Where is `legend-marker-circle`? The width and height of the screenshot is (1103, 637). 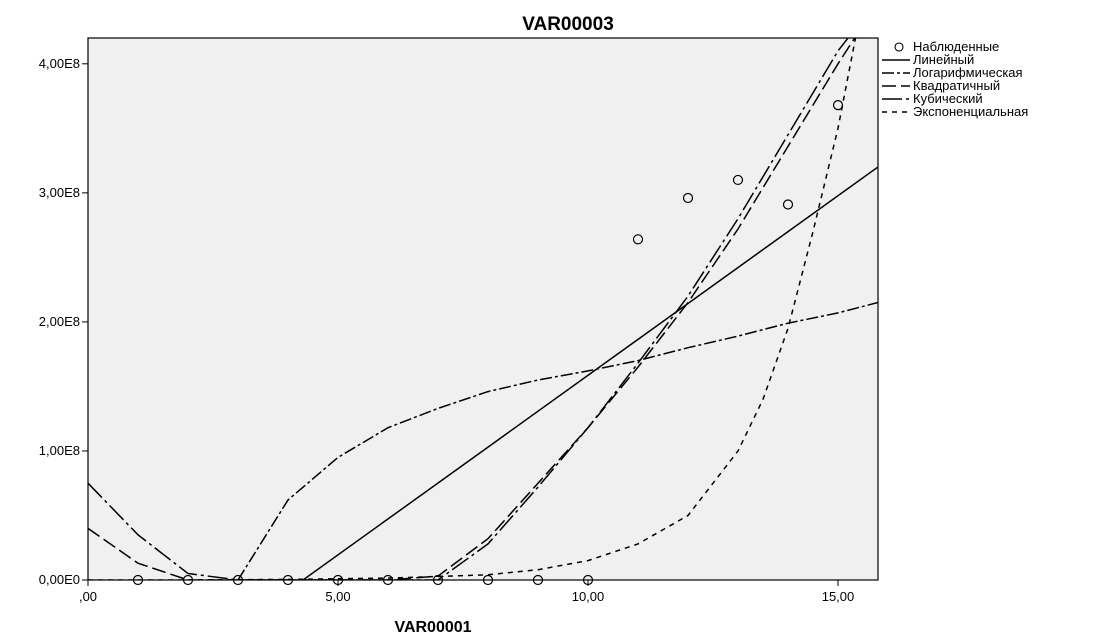
legend-marker-circle is located at coordinates (899, 47).